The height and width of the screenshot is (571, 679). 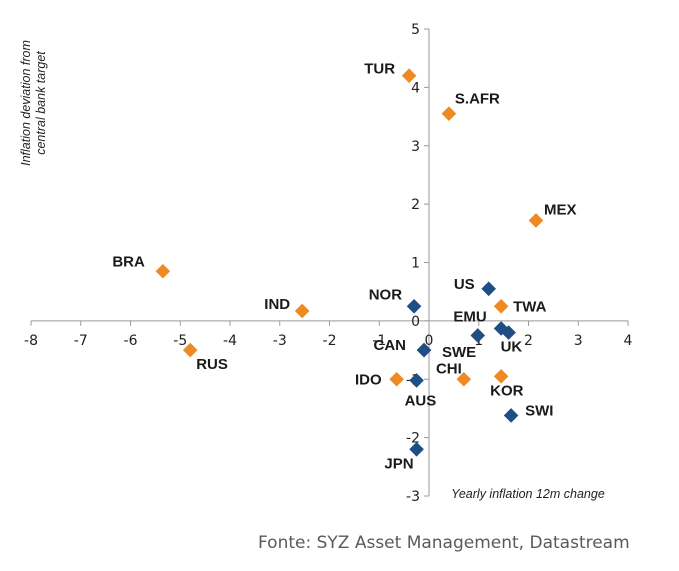 I want to click on label-rus: RUS, so click(x=212, y=364).